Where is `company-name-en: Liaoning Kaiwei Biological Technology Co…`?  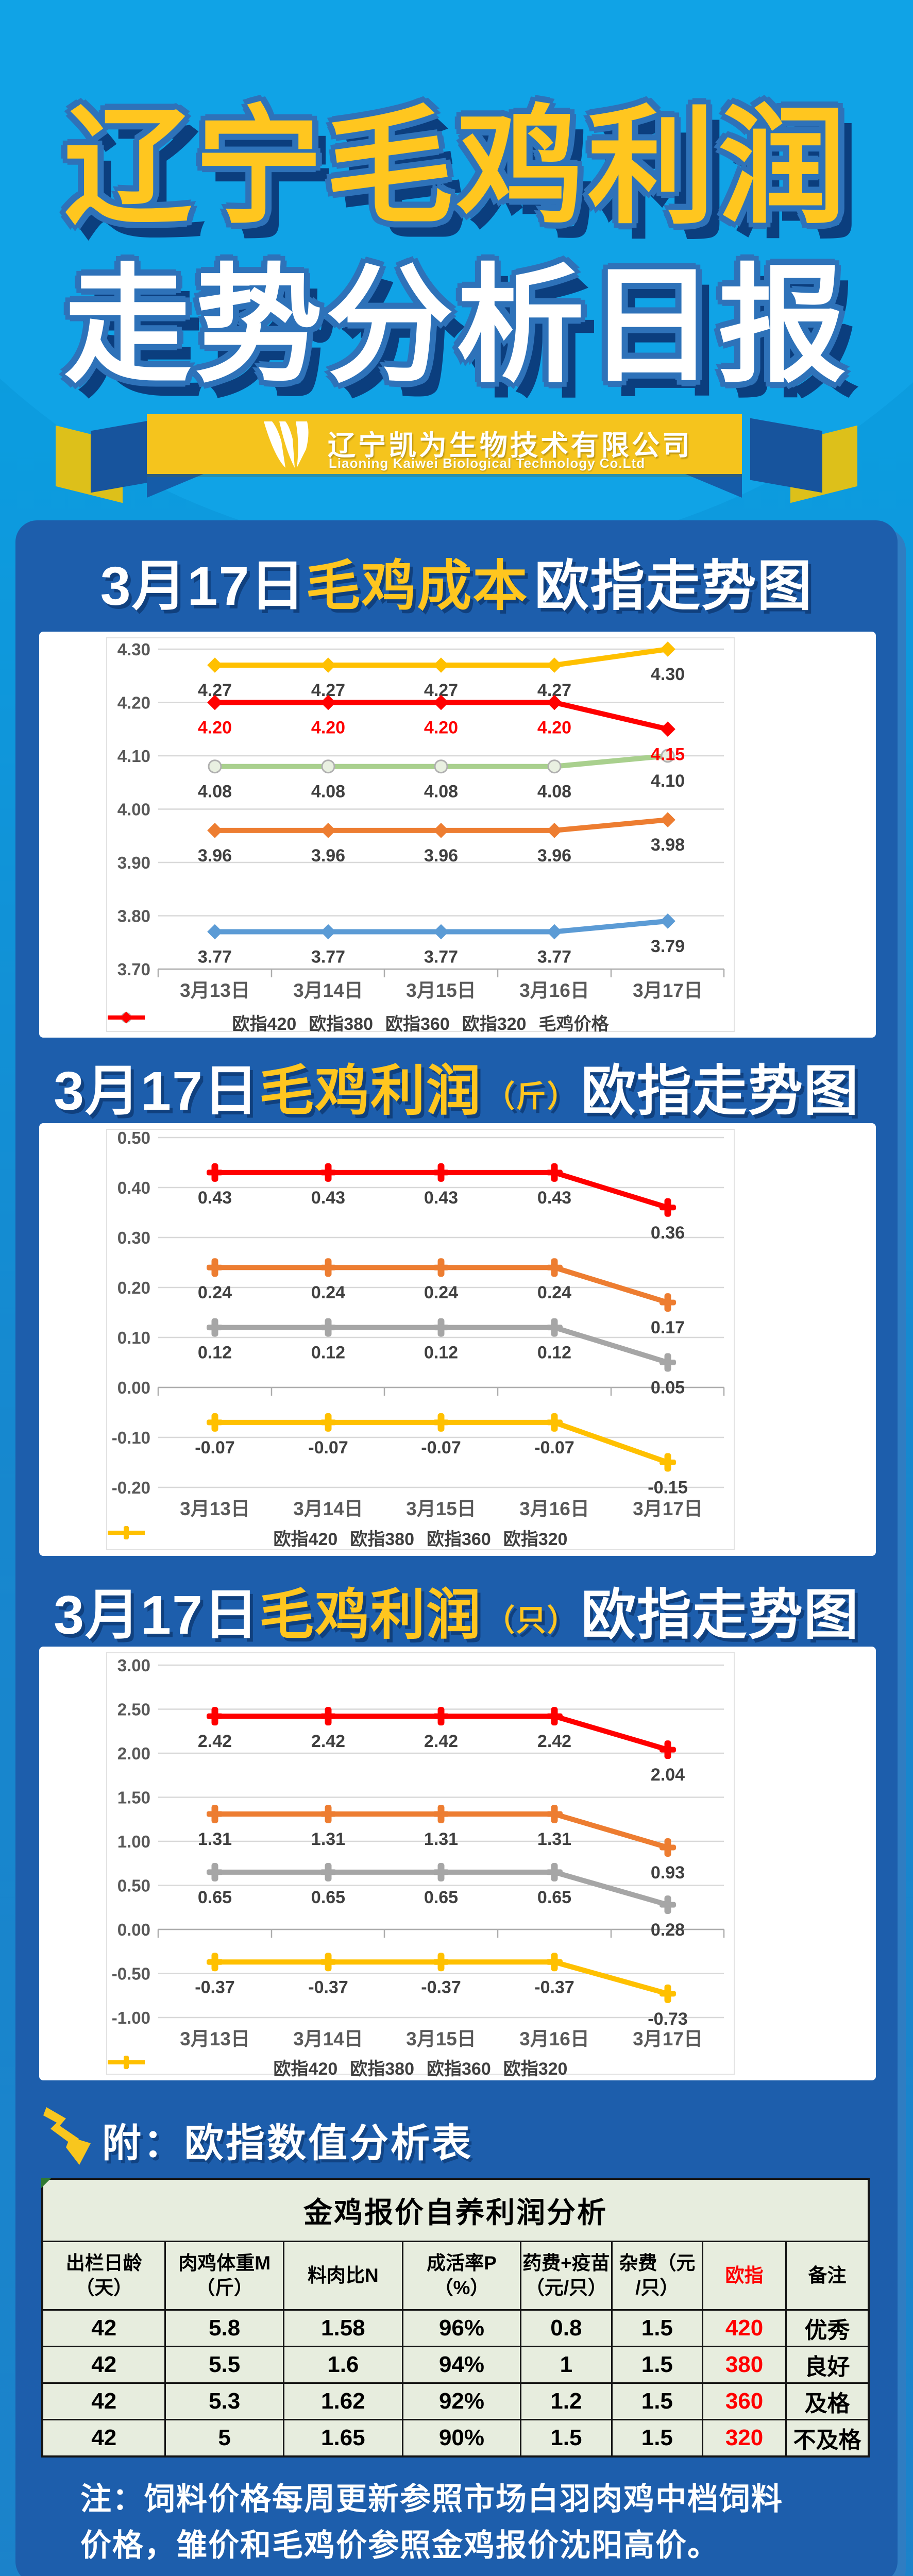 company-name-en: Liaoning Kaiwei Biological Technology Co… is located at coordinates (488, 463).